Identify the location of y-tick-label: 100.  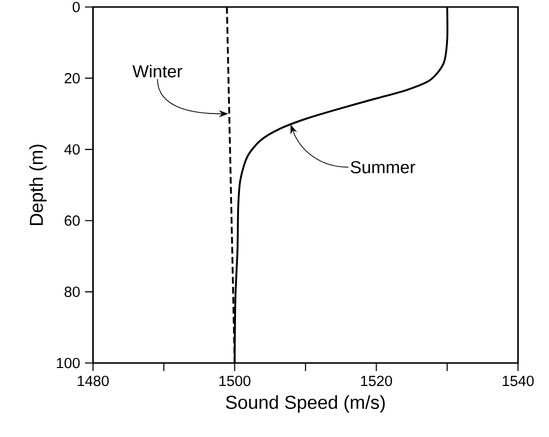
(68, 363).